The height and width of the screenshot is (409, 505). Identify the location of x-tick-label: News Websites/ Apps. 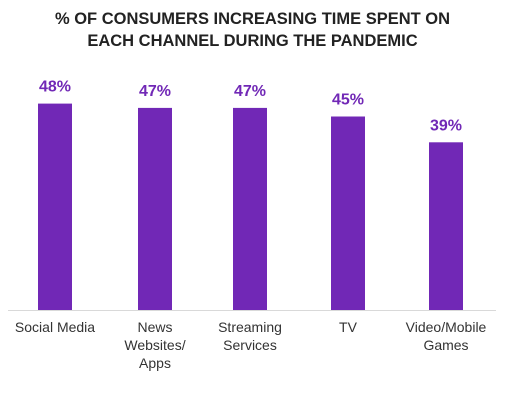
(155, 345).